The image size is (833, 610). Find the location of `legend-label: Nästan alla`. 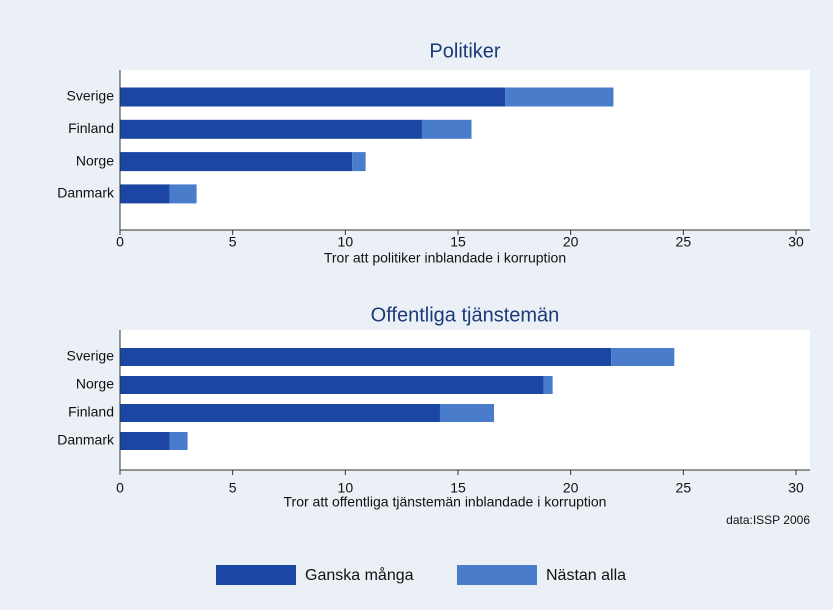

legend-label: Nästan alla is located at coordinates (586, 575).